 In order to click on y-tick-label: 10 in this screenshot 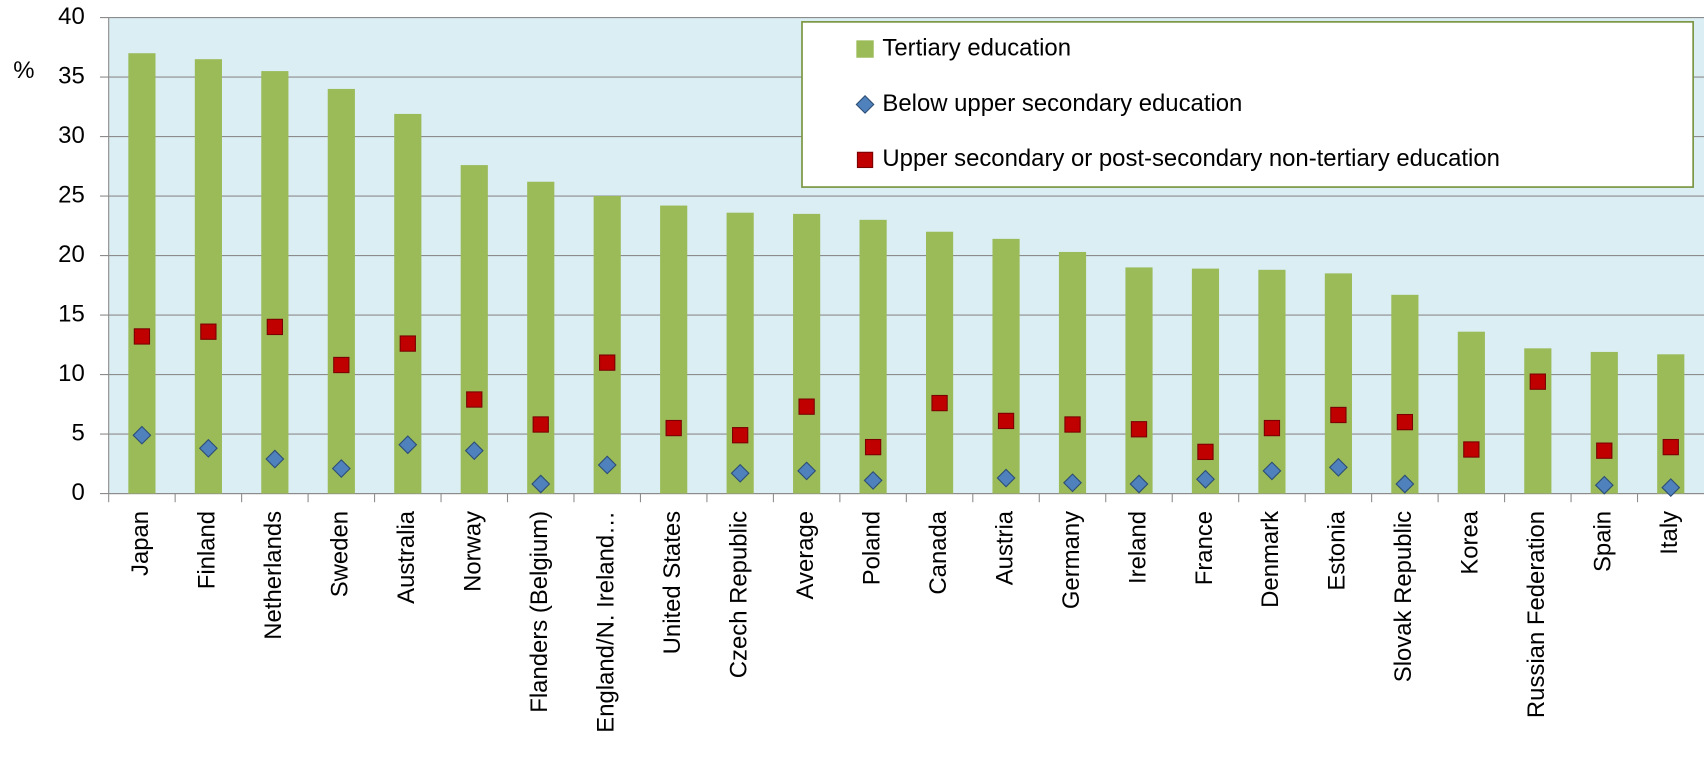, I will do `click(71, 373)`.